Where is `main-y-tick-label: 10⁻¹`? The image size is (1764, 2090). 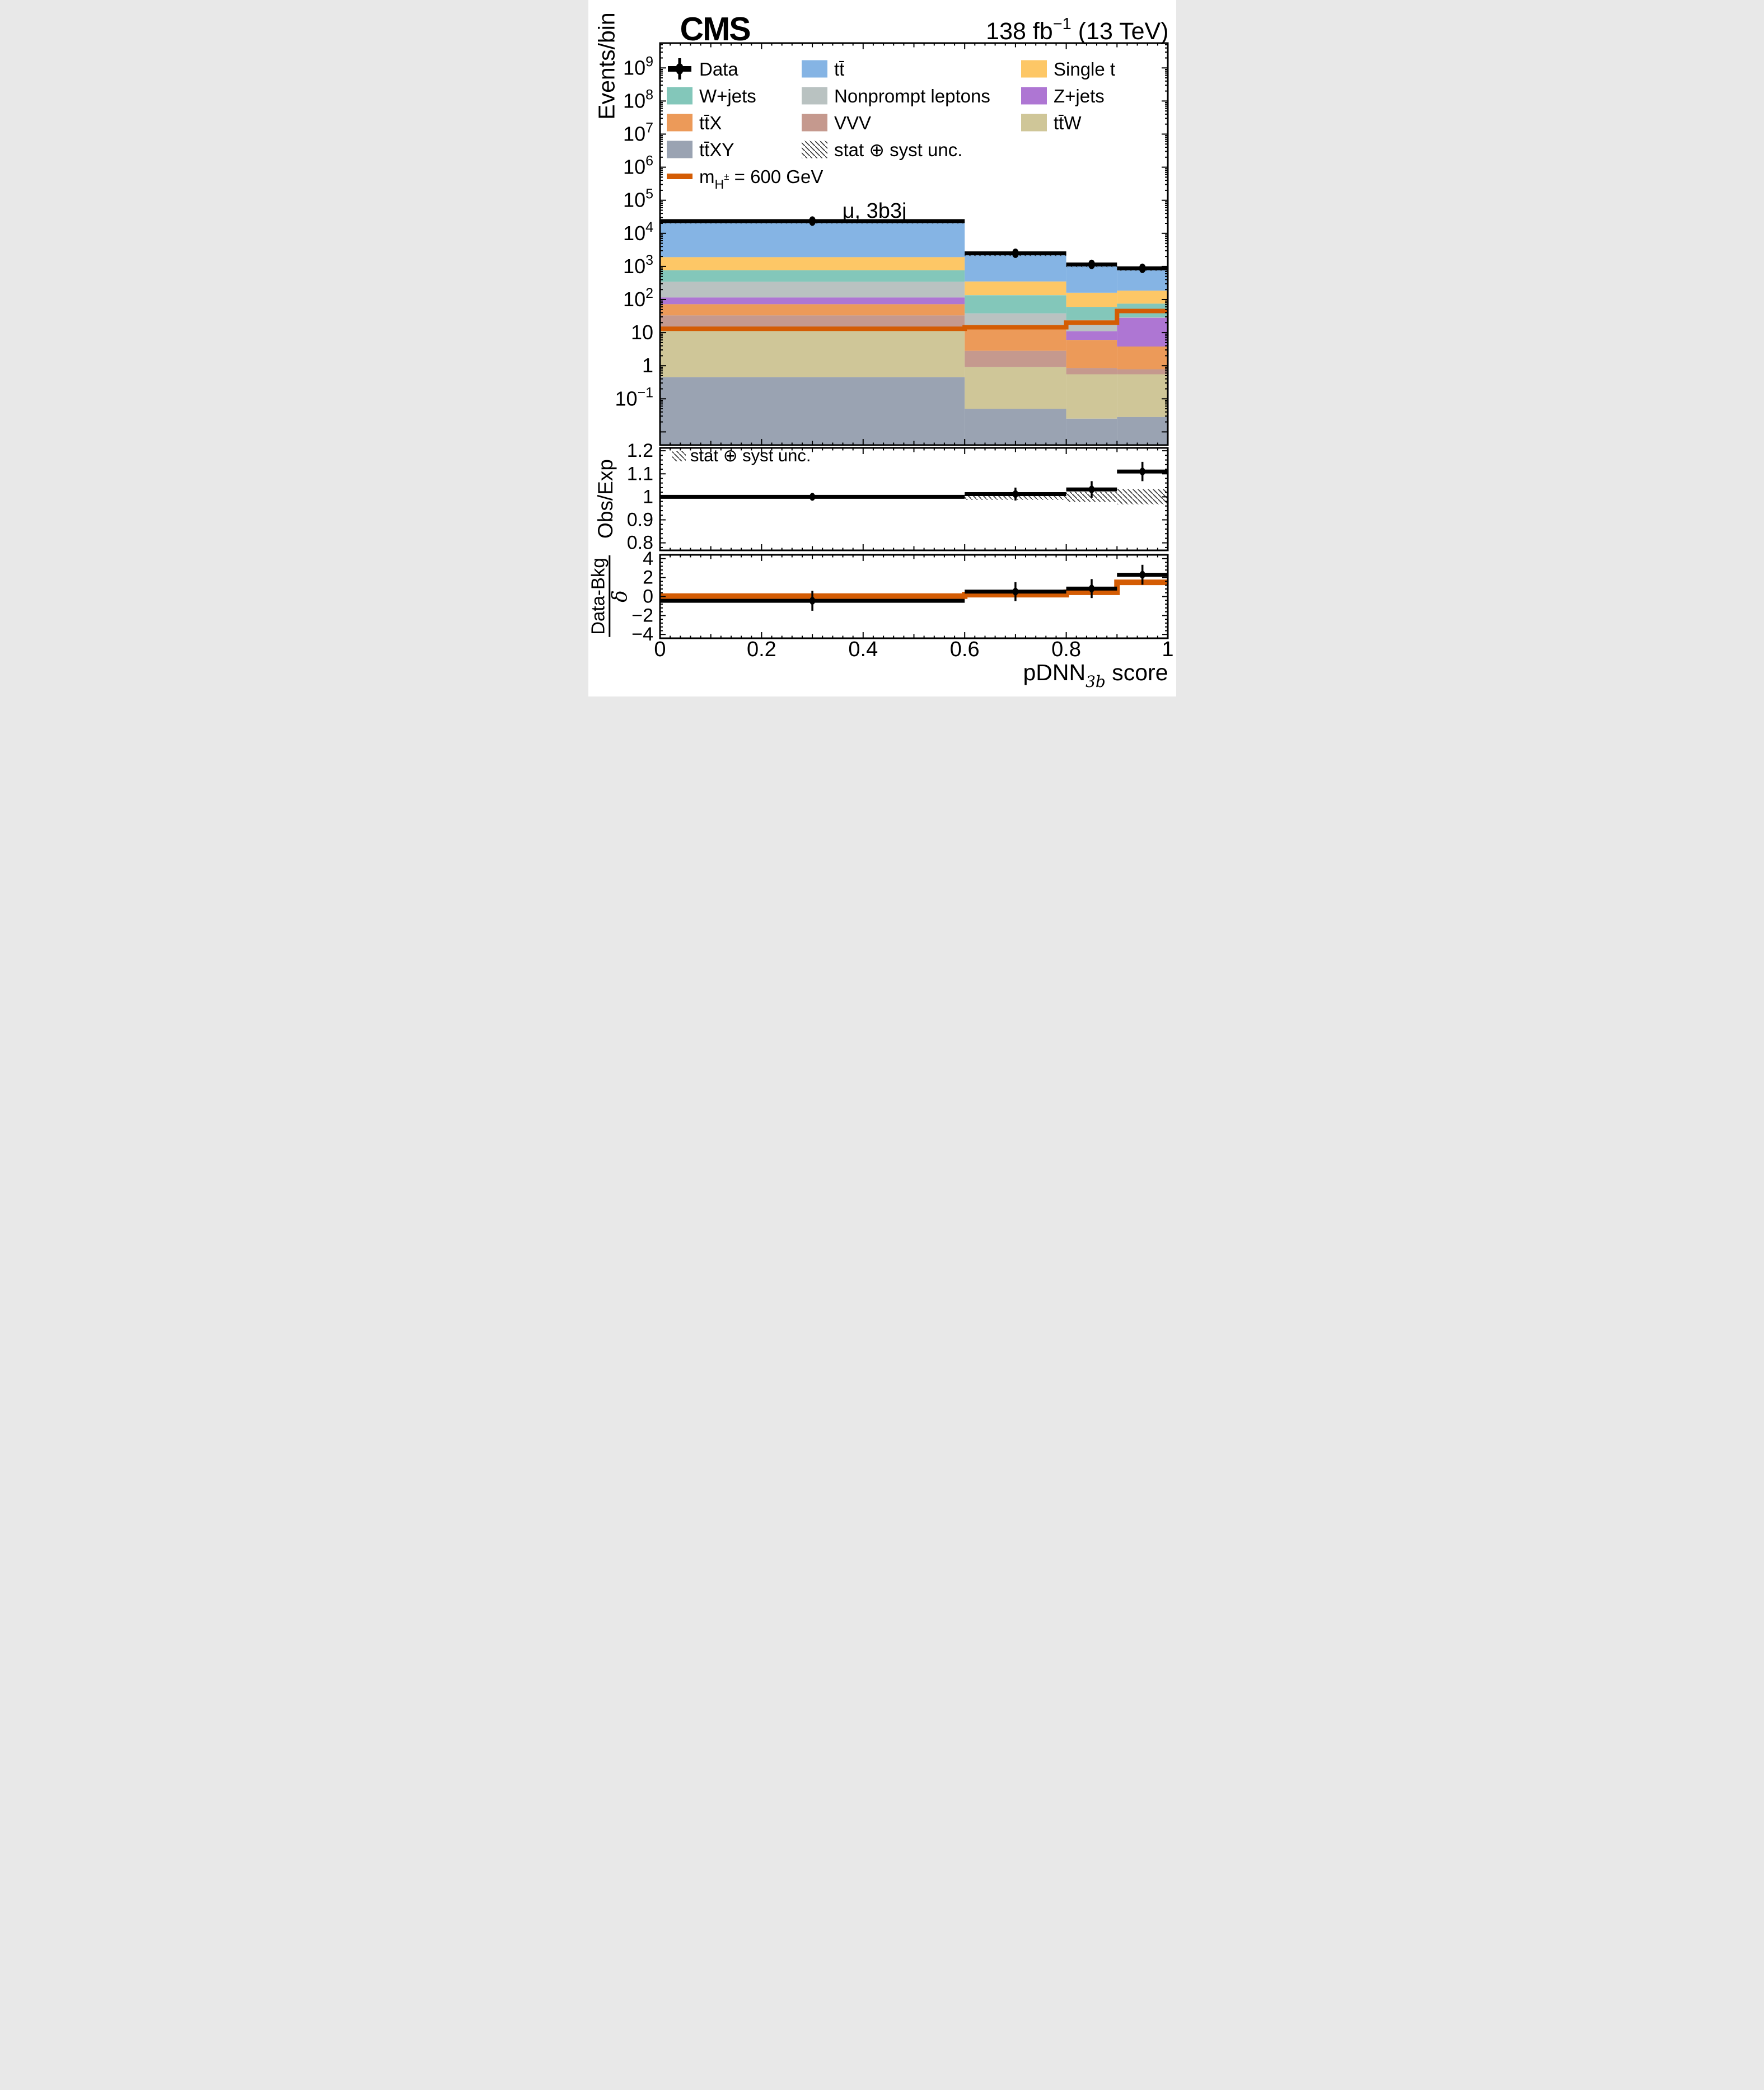
main-y-tick-label: 10⁻¹ is located at coordinates (634, 397).